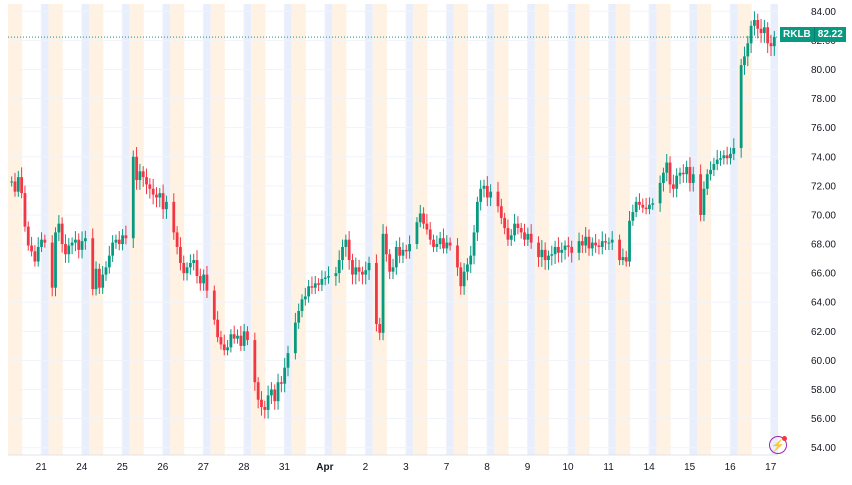 The image size is (852, 485). What do you see at coordinates (204, 467) in the screenshot?
I see `x-tick-label: 27` at bounding box center [204, 467].